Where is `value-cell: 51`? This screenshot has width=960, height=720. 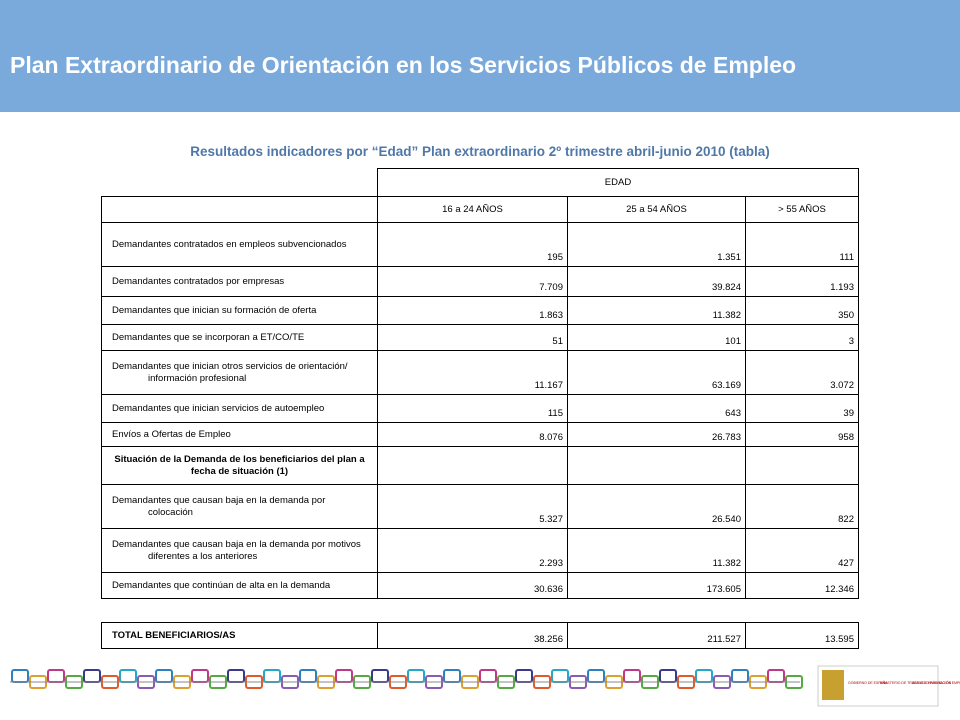 value-cell: 51 is located at coordinates (472, 337).